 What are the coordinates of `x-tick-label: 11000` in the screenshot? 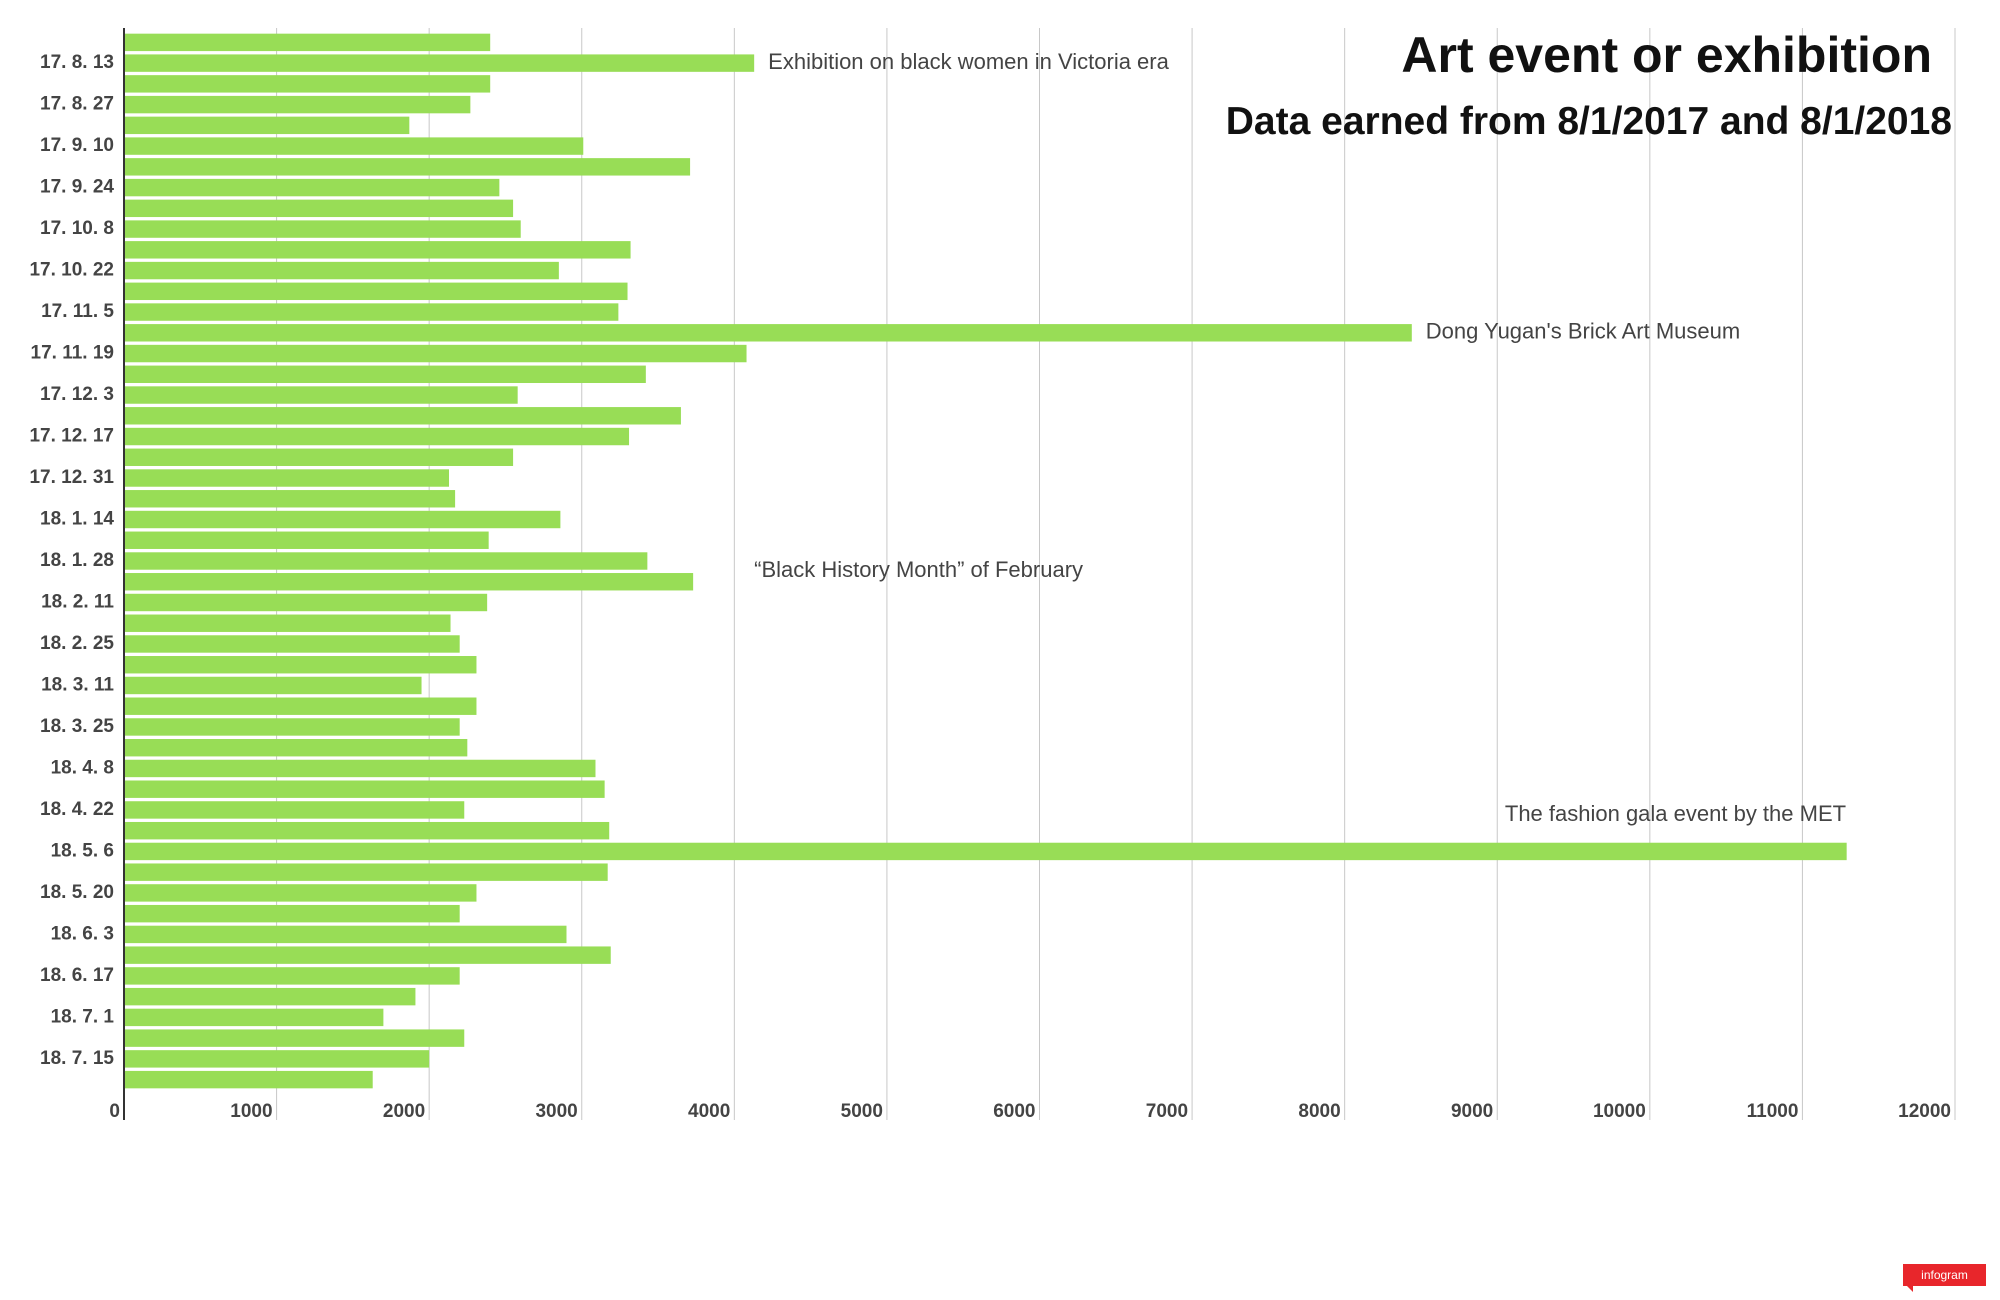 It's located at (1773, 1111).